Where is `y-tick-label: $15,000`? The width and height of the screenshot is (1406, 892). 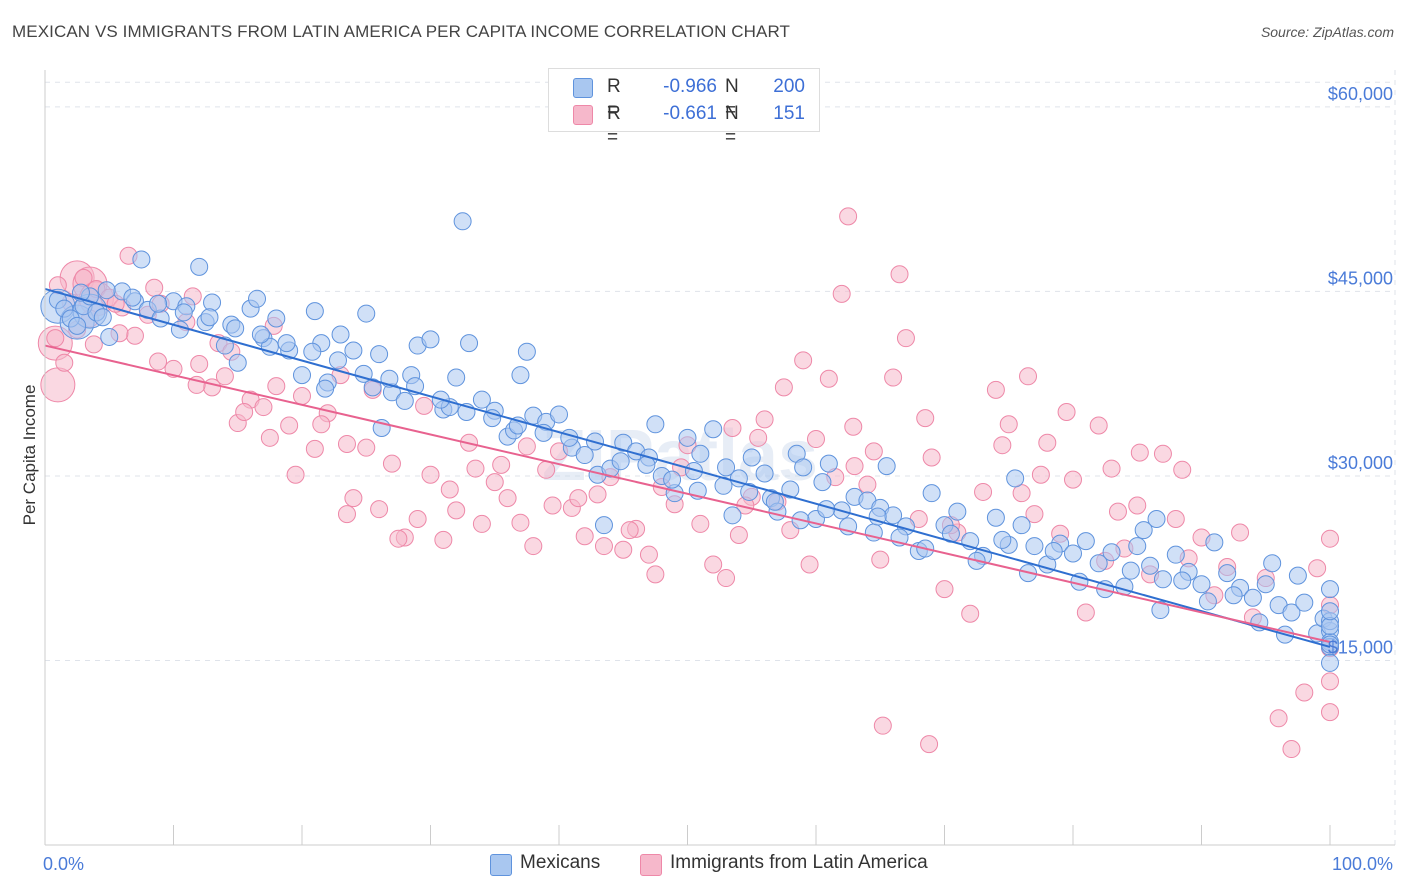 y-tick-label: $15,000 is located at coordinates (1360, 647).